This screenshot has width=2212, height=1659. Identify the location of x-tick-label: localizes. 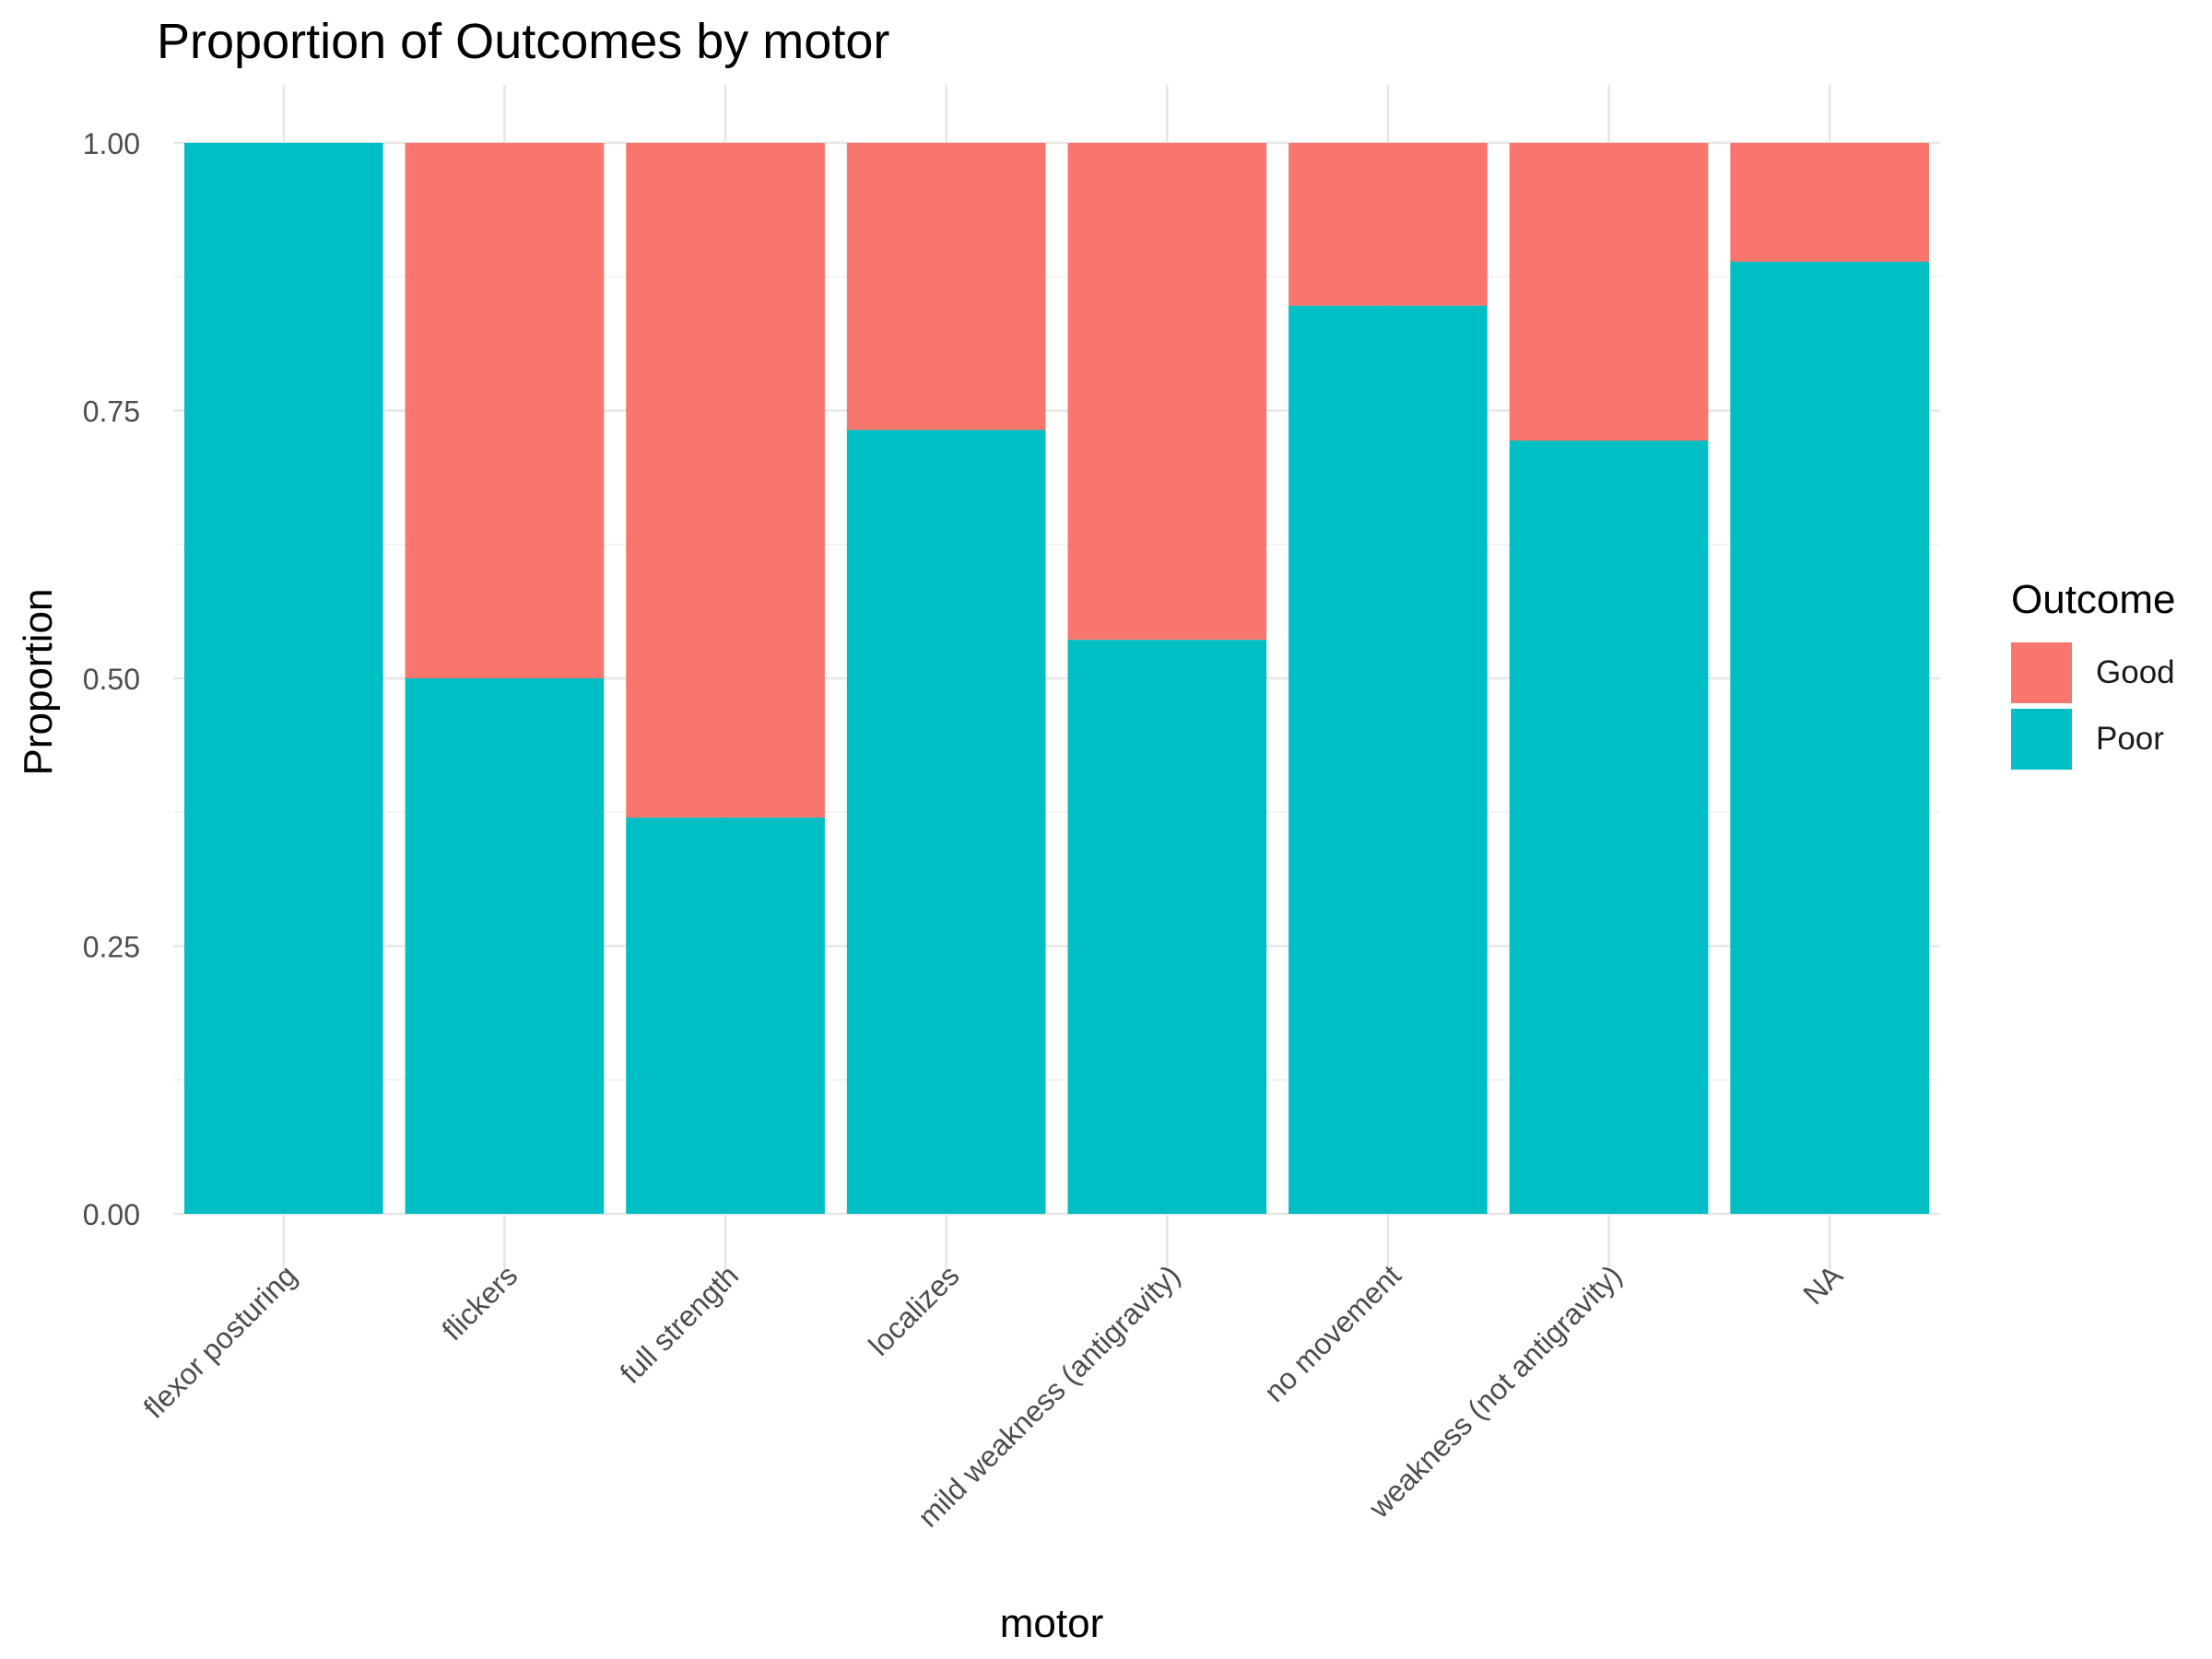
(913, 1309).